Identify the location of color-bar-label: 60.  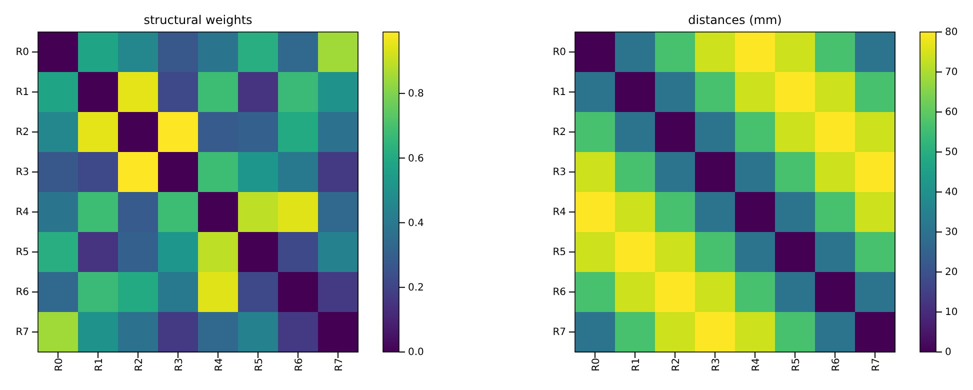
(951, 112).